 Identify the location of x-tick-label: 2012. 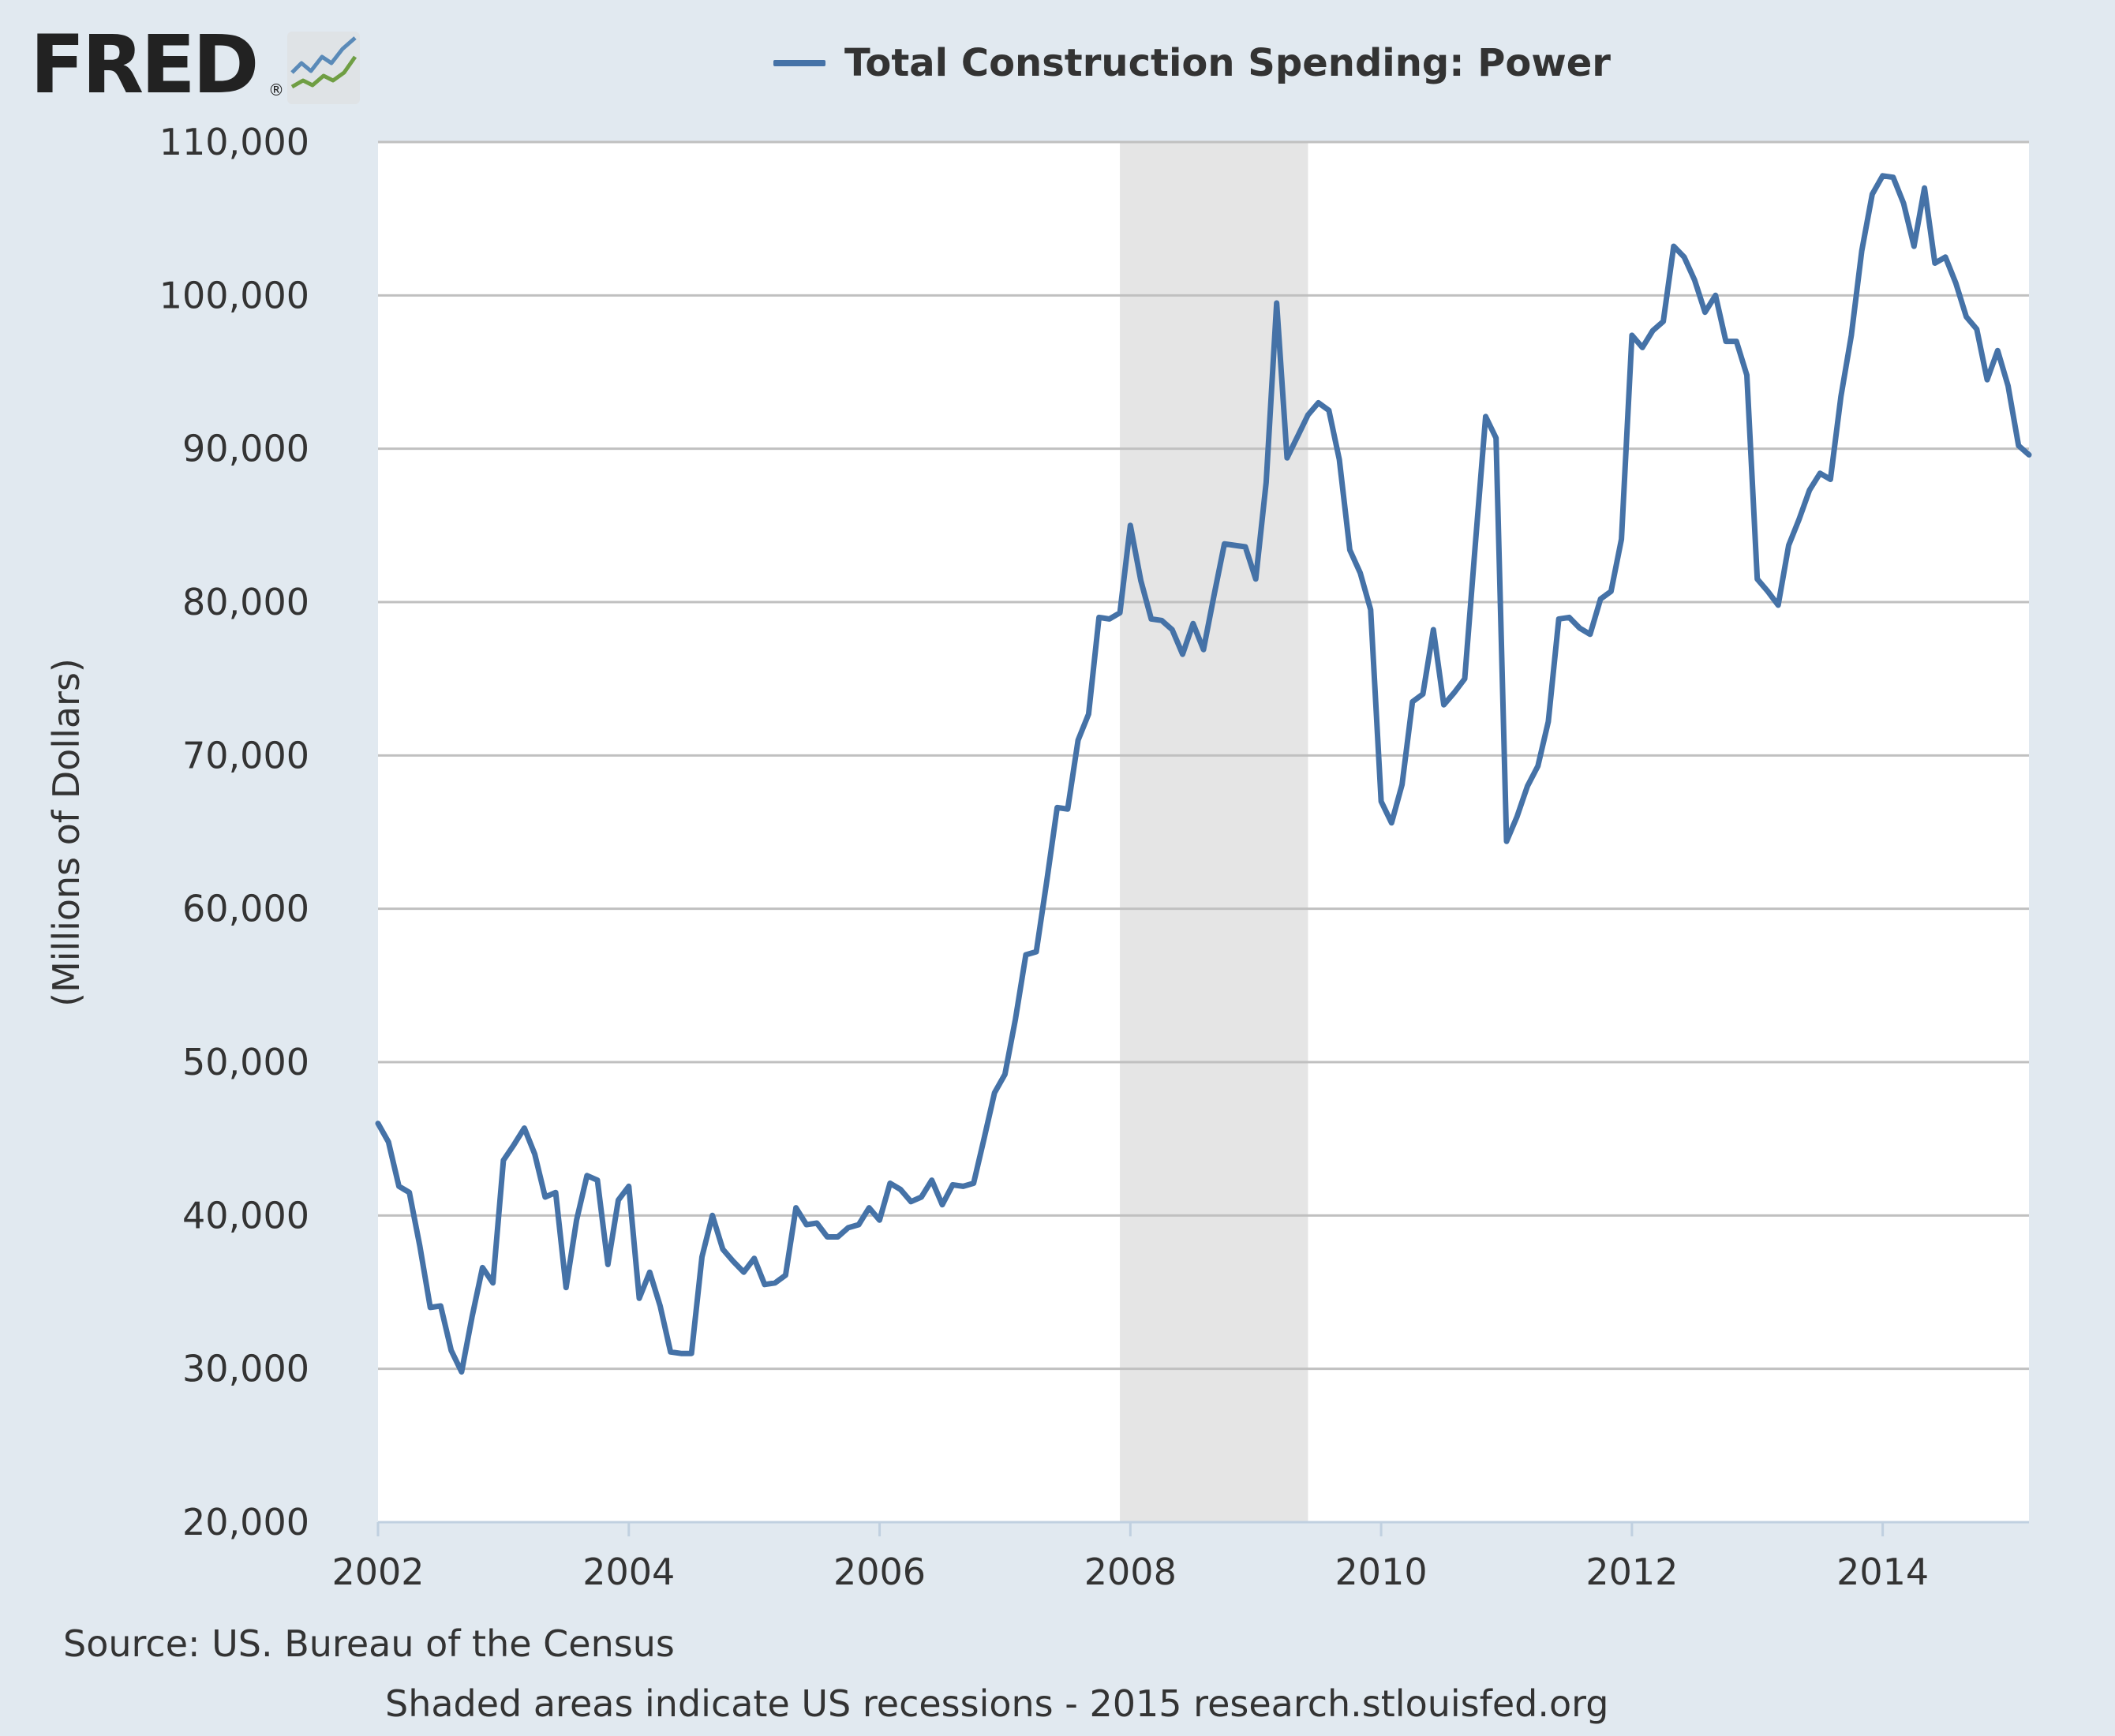
(1632, 1572).